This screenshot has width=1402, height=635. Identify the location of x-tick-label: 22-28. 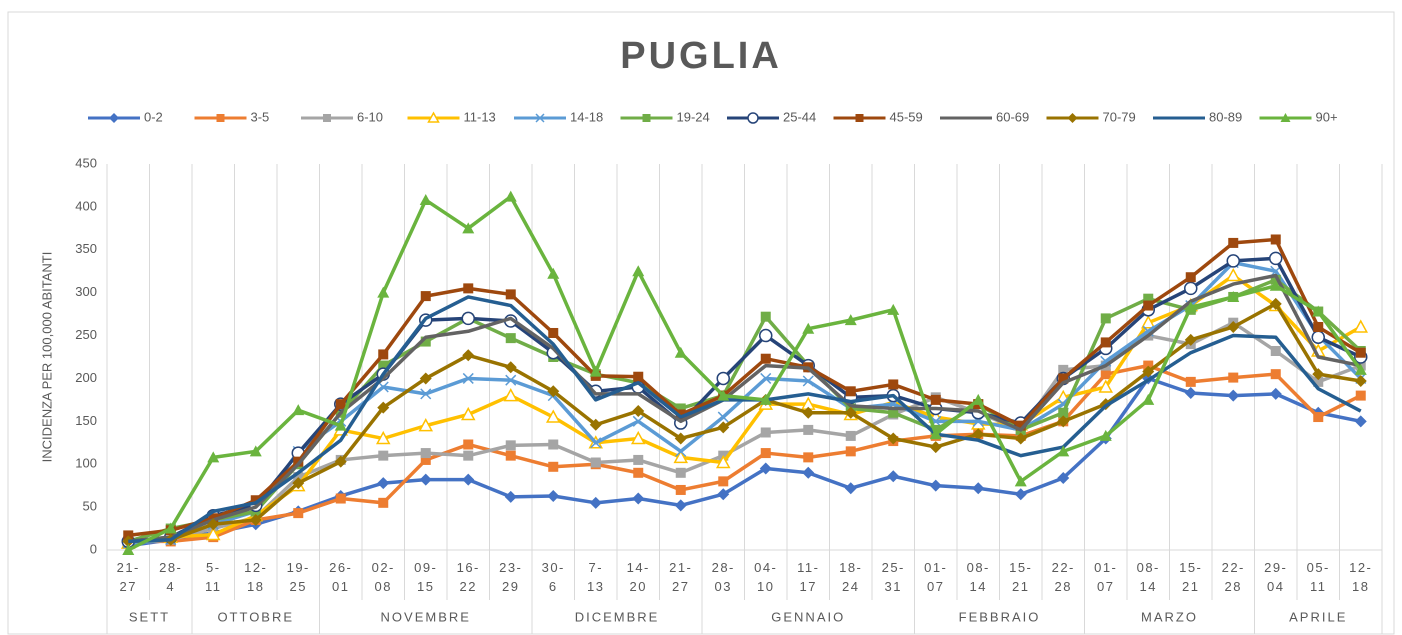
(1233, 577).